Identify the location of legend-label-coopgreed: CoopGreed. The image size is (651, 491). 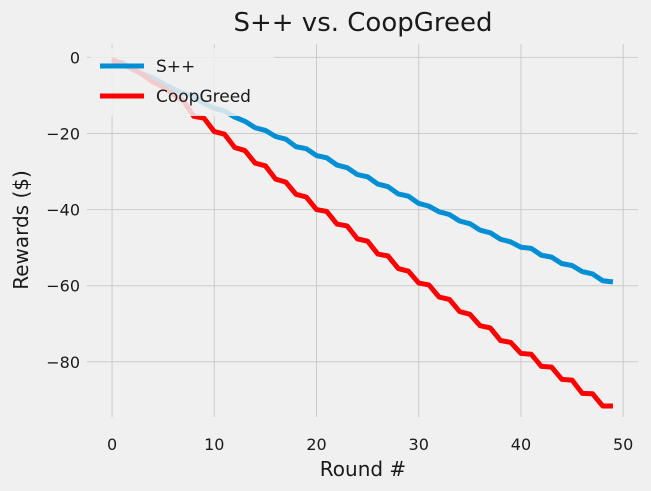
(203, 97).